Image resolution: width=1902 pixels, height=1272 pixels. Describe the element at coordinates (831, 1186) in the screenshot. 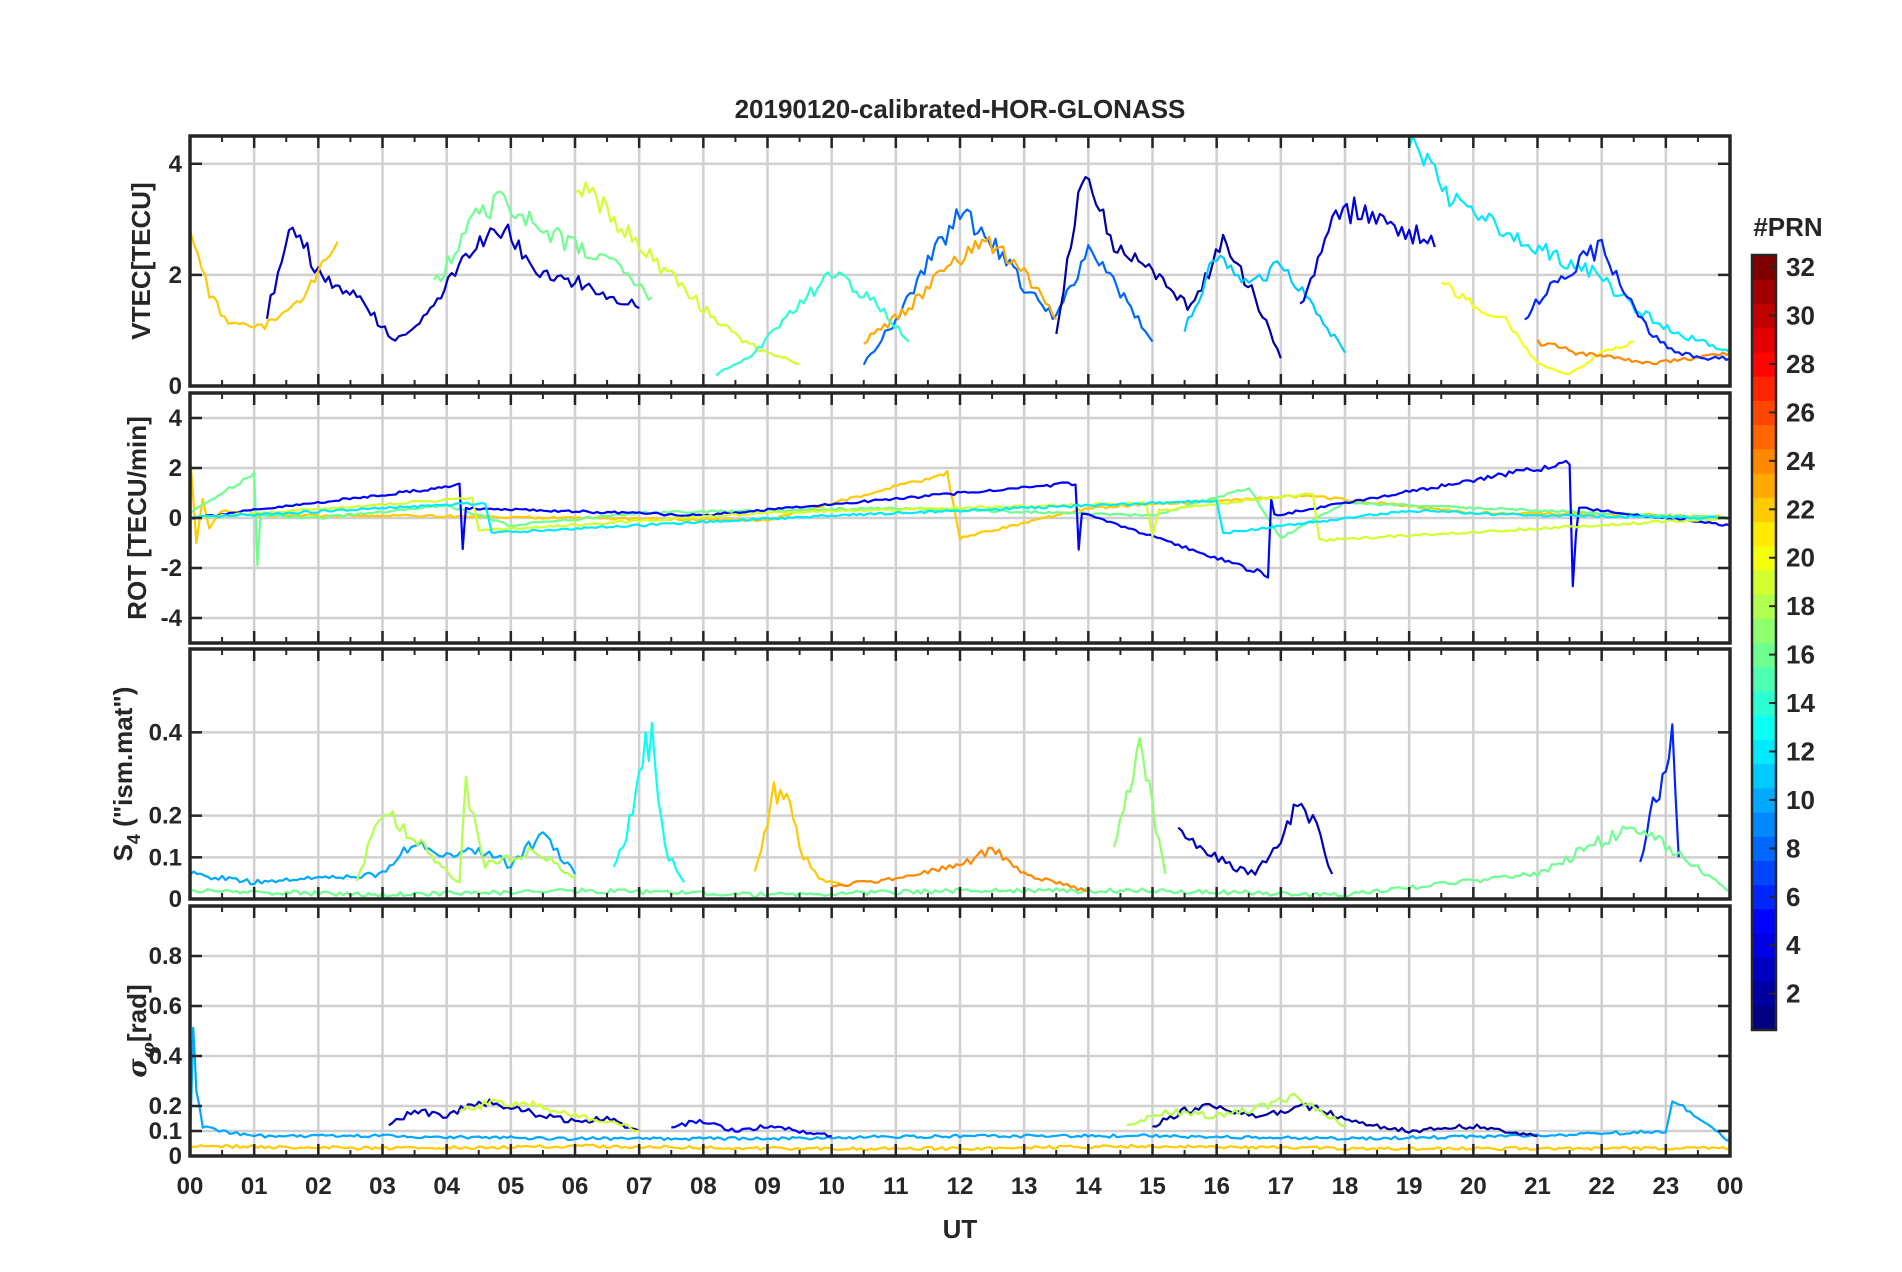

I see `x-tick-label: 10` at that location.